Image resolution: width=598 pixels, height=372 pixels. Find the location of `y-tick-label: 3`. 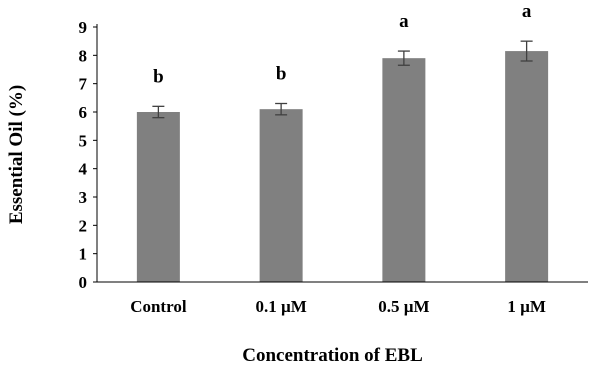

y-tick-label: 3 is located at coordinates (83, 197).